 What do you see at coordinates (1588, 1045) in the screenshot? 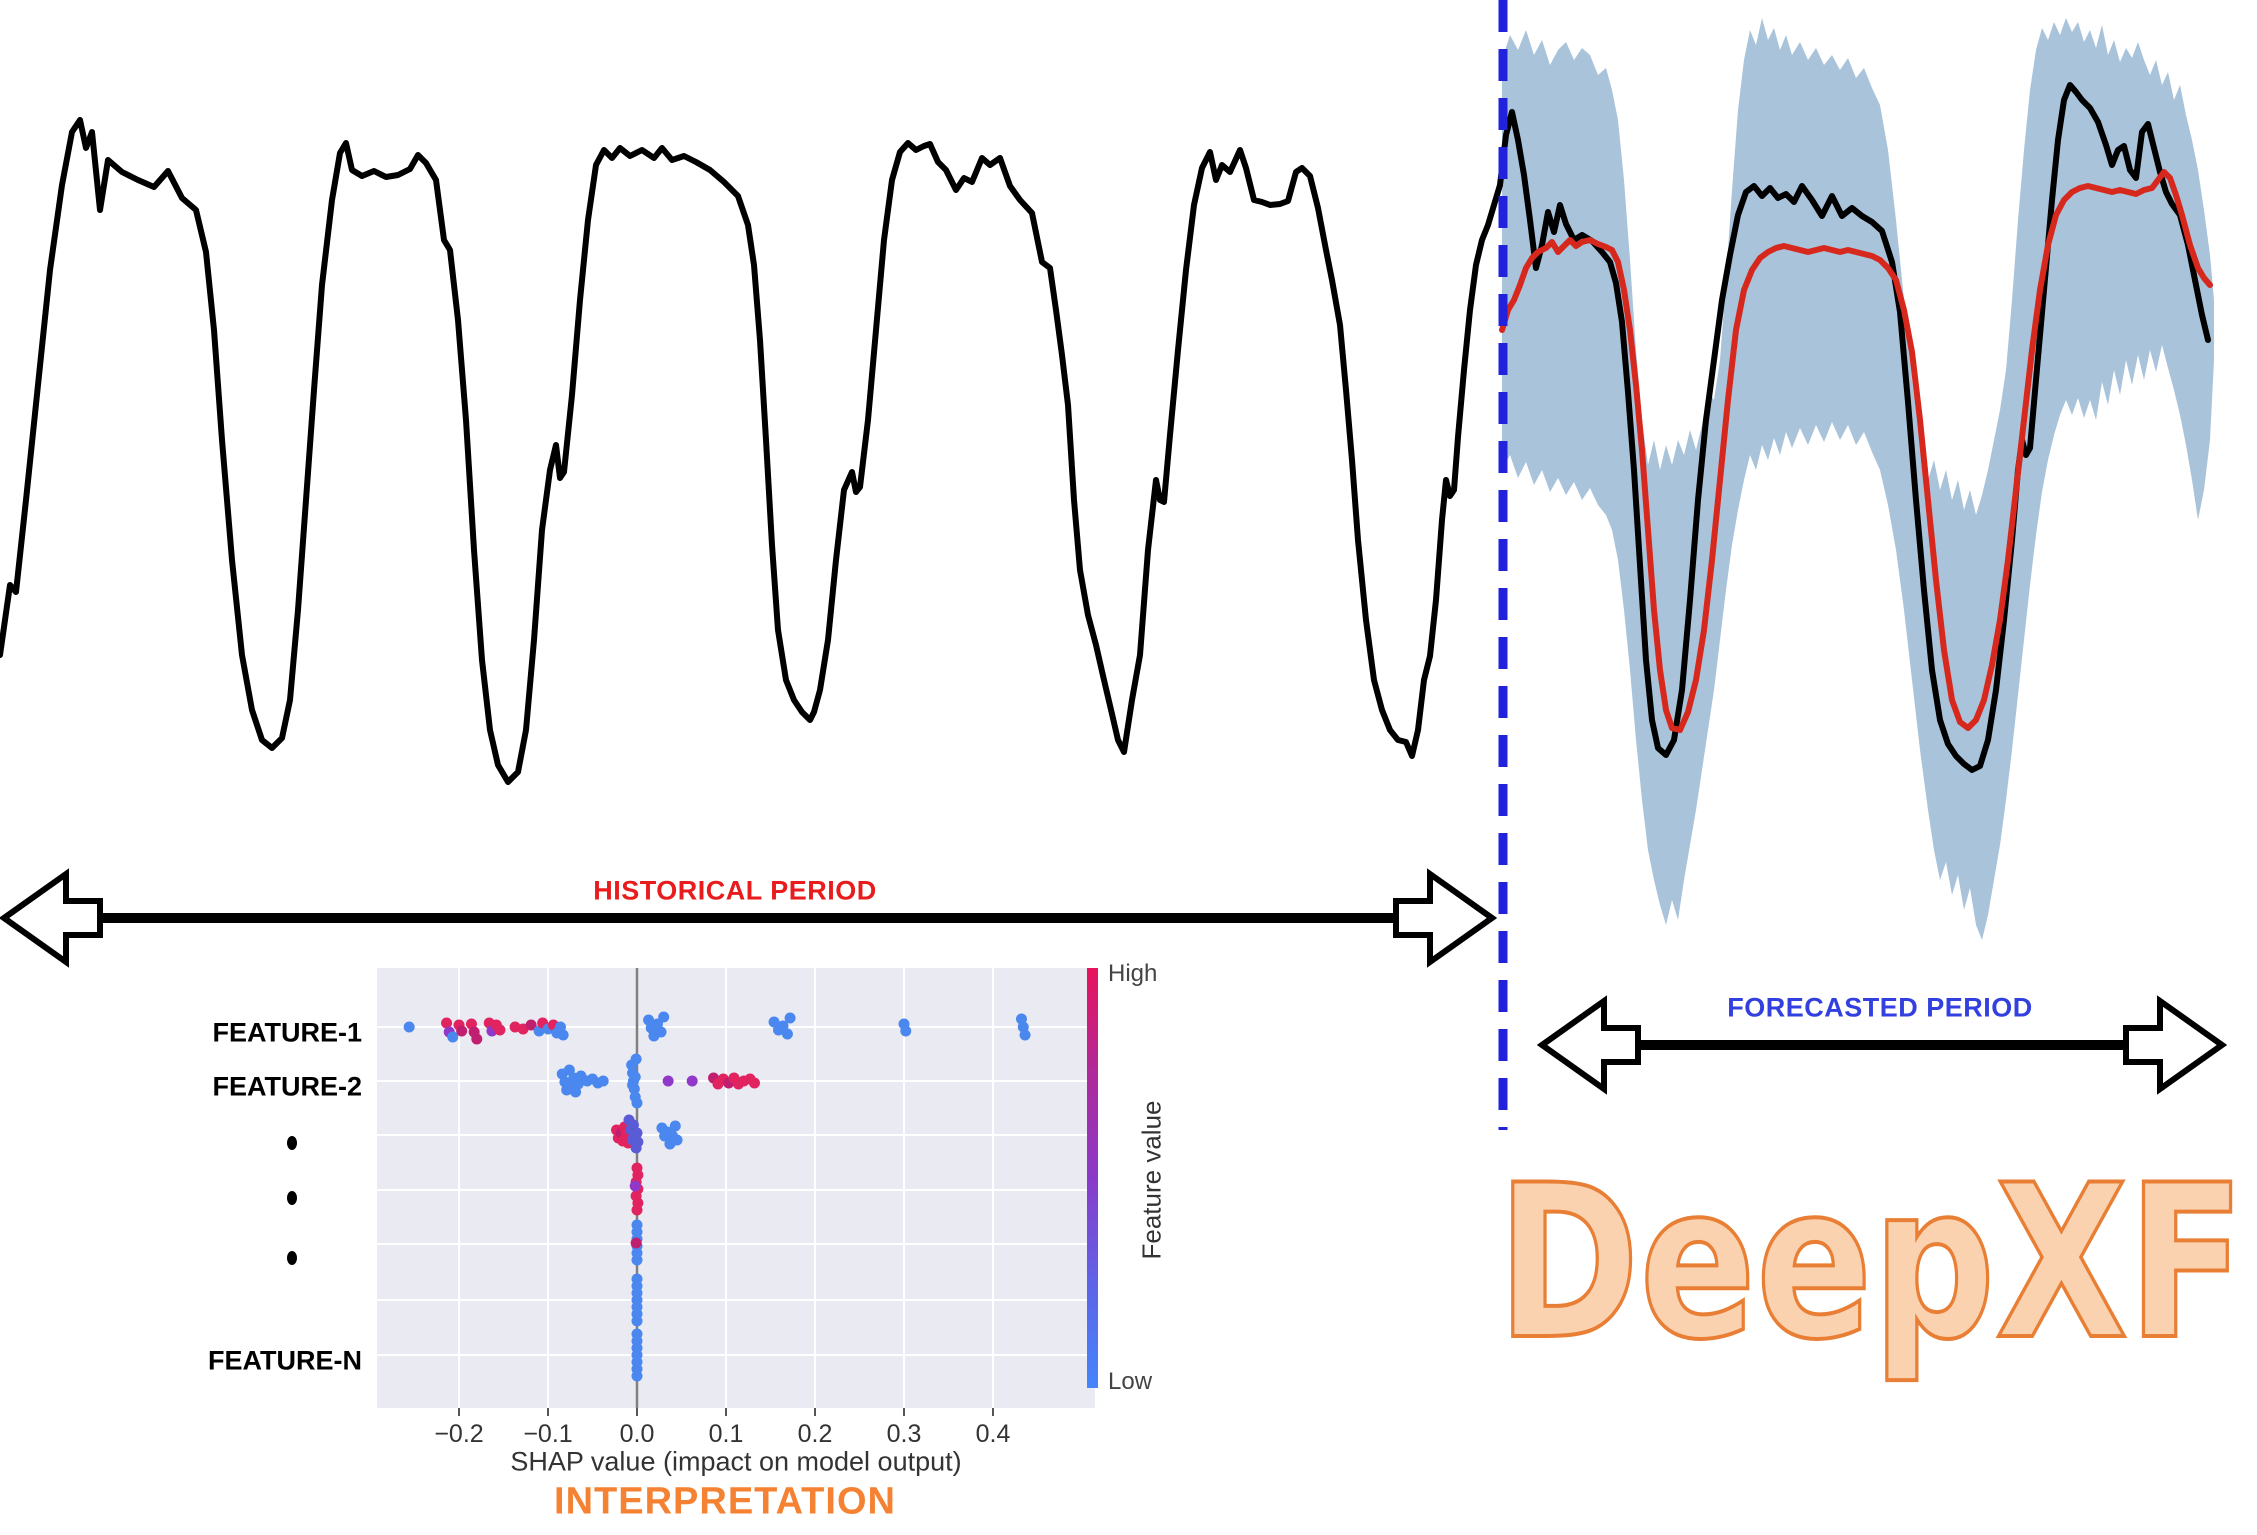
I see `forecasted-span-arrow-left-arrowhead-icon` at bounding box center [1588, 1045].